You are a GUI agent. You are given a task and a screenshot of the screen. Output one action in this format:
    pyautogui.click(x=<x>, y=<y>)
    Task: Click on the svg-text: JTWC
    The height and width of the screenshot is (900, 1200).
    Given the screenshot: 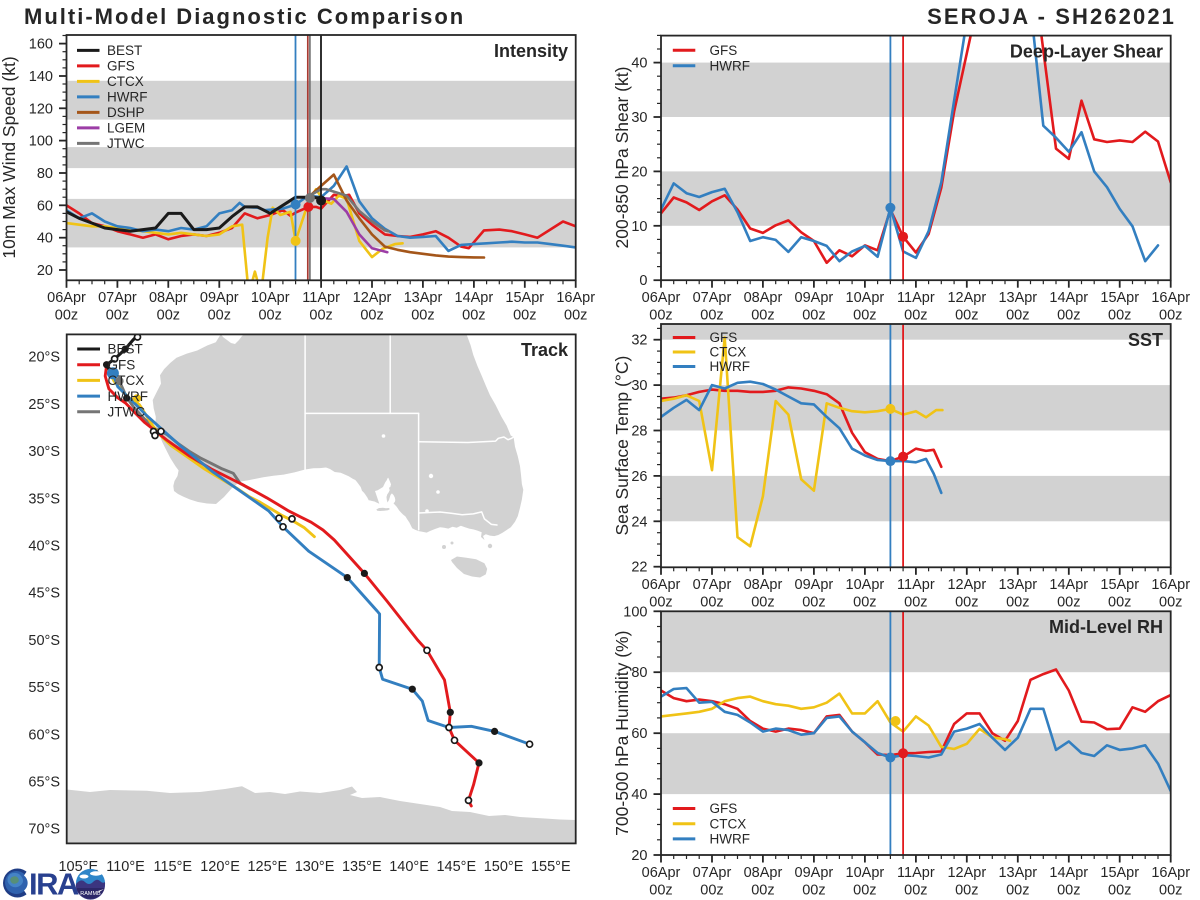 What is the action you would take?
    pyautogui.click(x=127, y=412)
    